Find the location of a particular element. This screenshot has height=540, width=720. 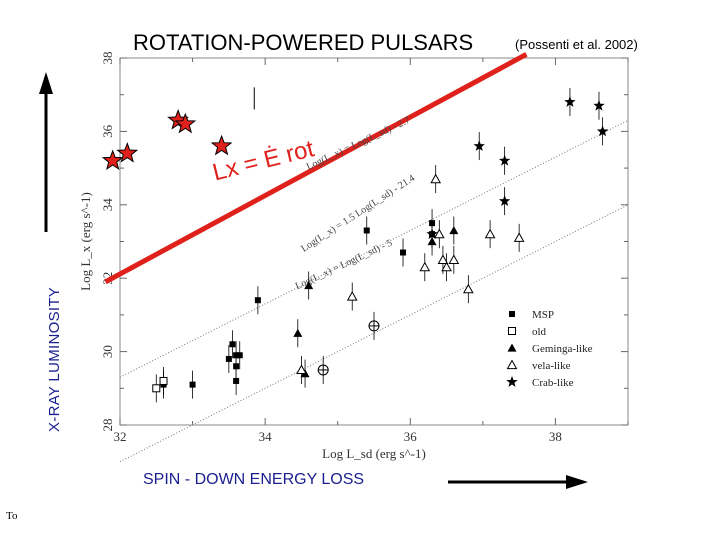

x-tick-label: 38 is located at coordinates (555, 436).